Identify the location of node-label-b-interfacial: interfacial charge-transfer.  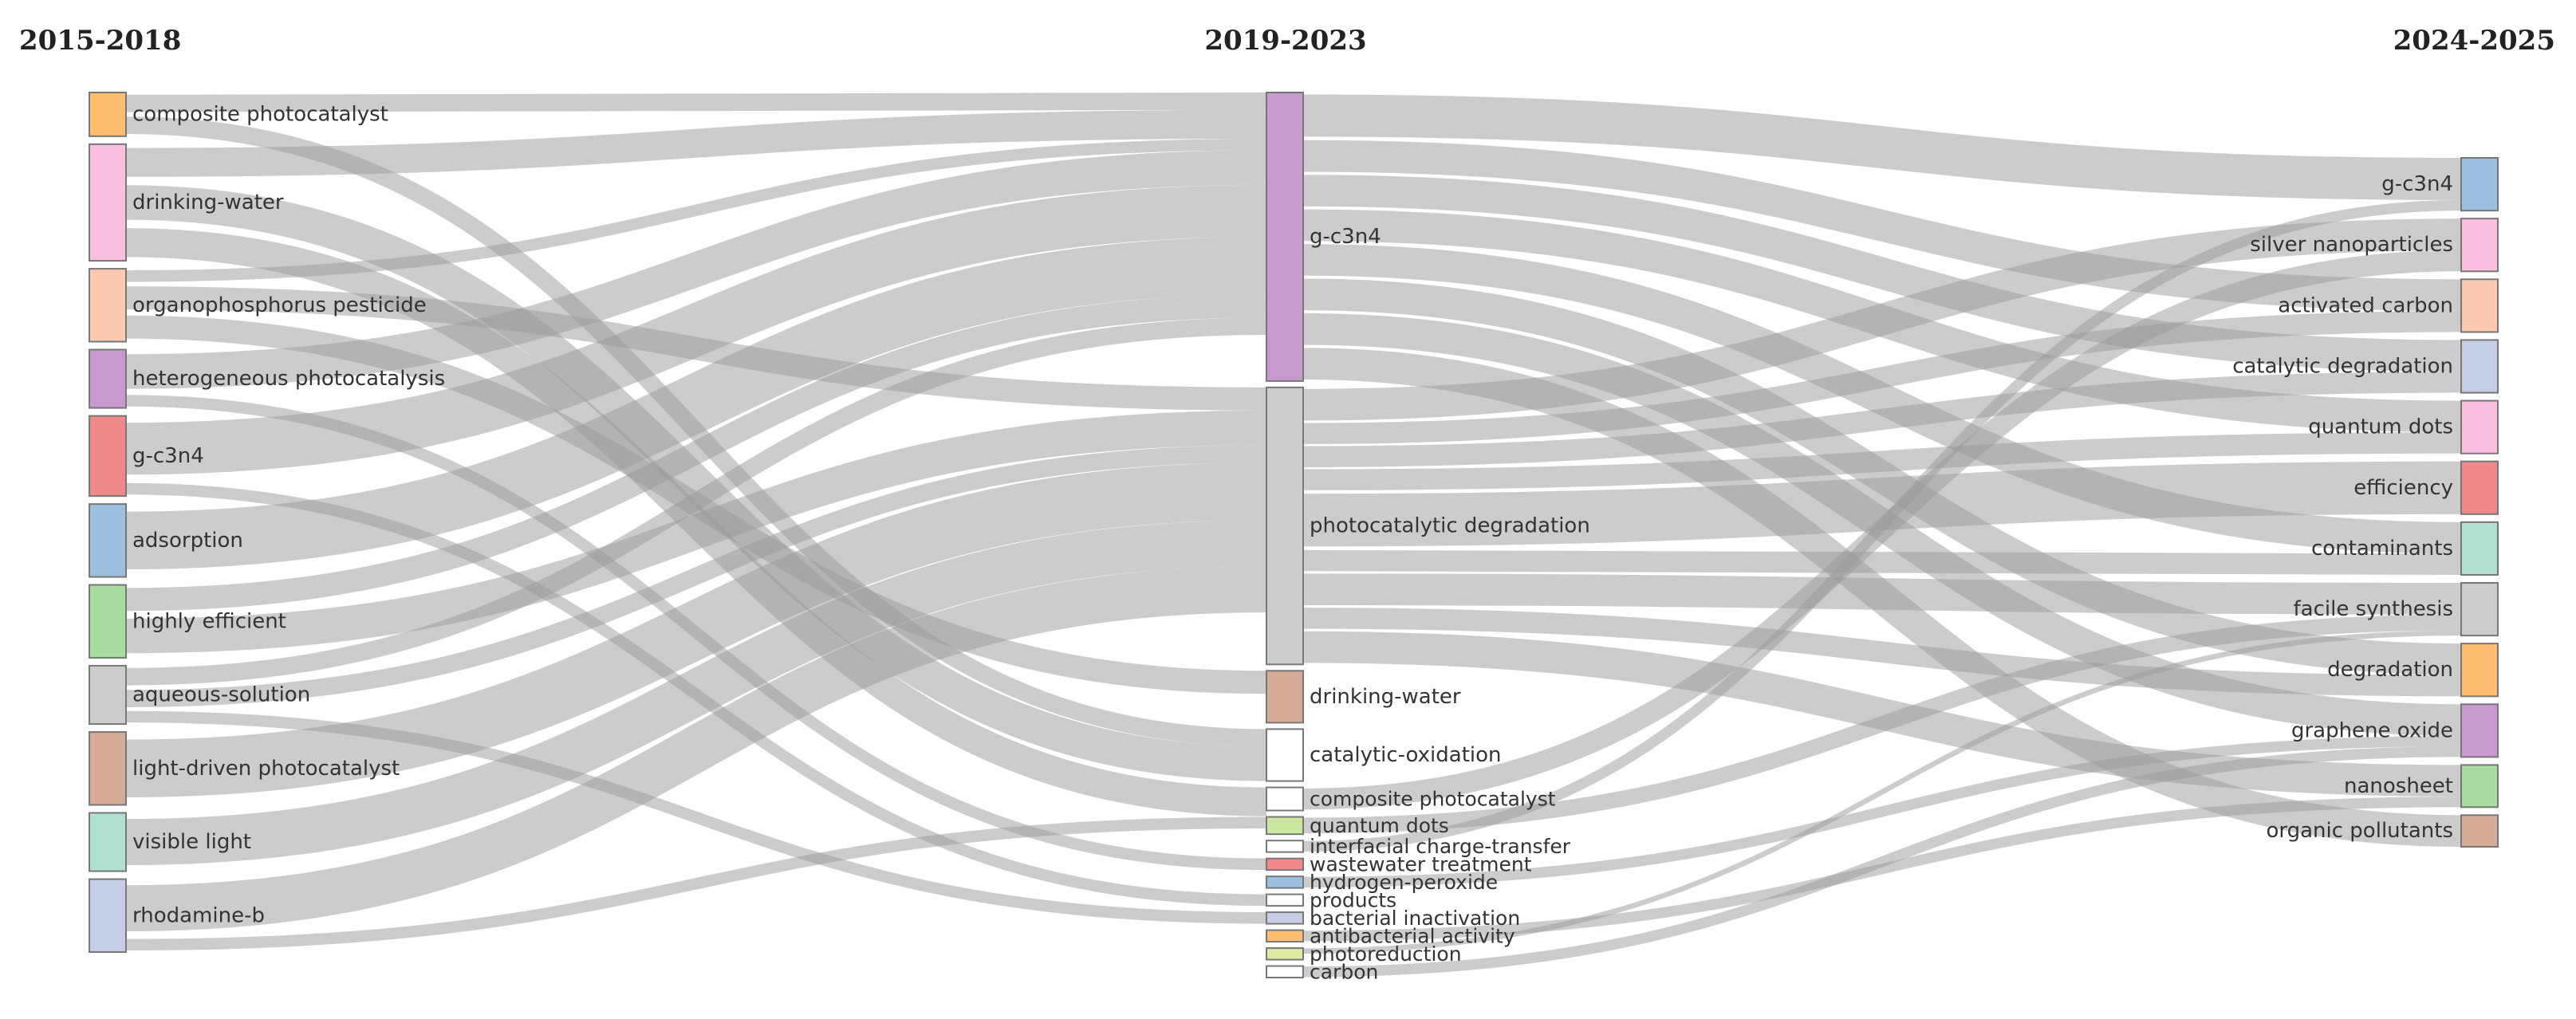
(1440, 846).